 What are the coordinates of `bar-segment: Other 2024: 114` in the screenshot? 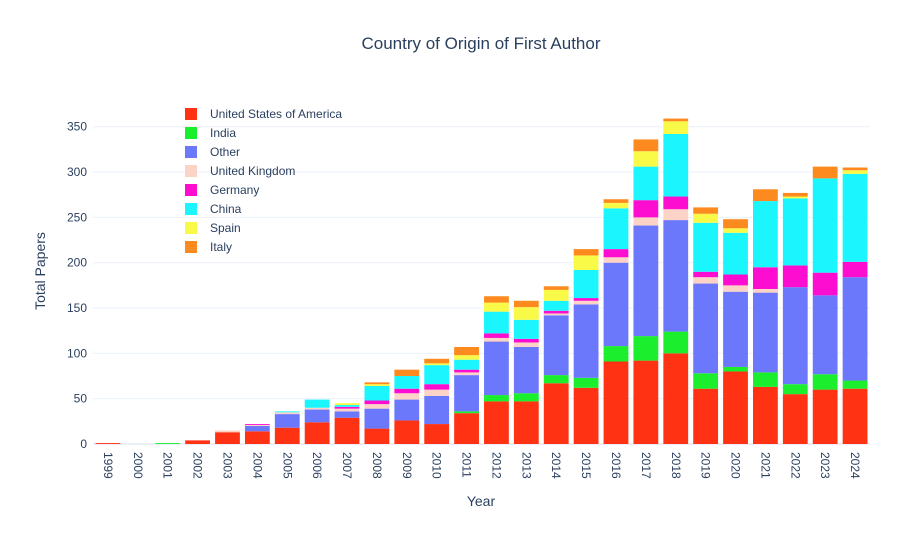 It's located at (855, 329).